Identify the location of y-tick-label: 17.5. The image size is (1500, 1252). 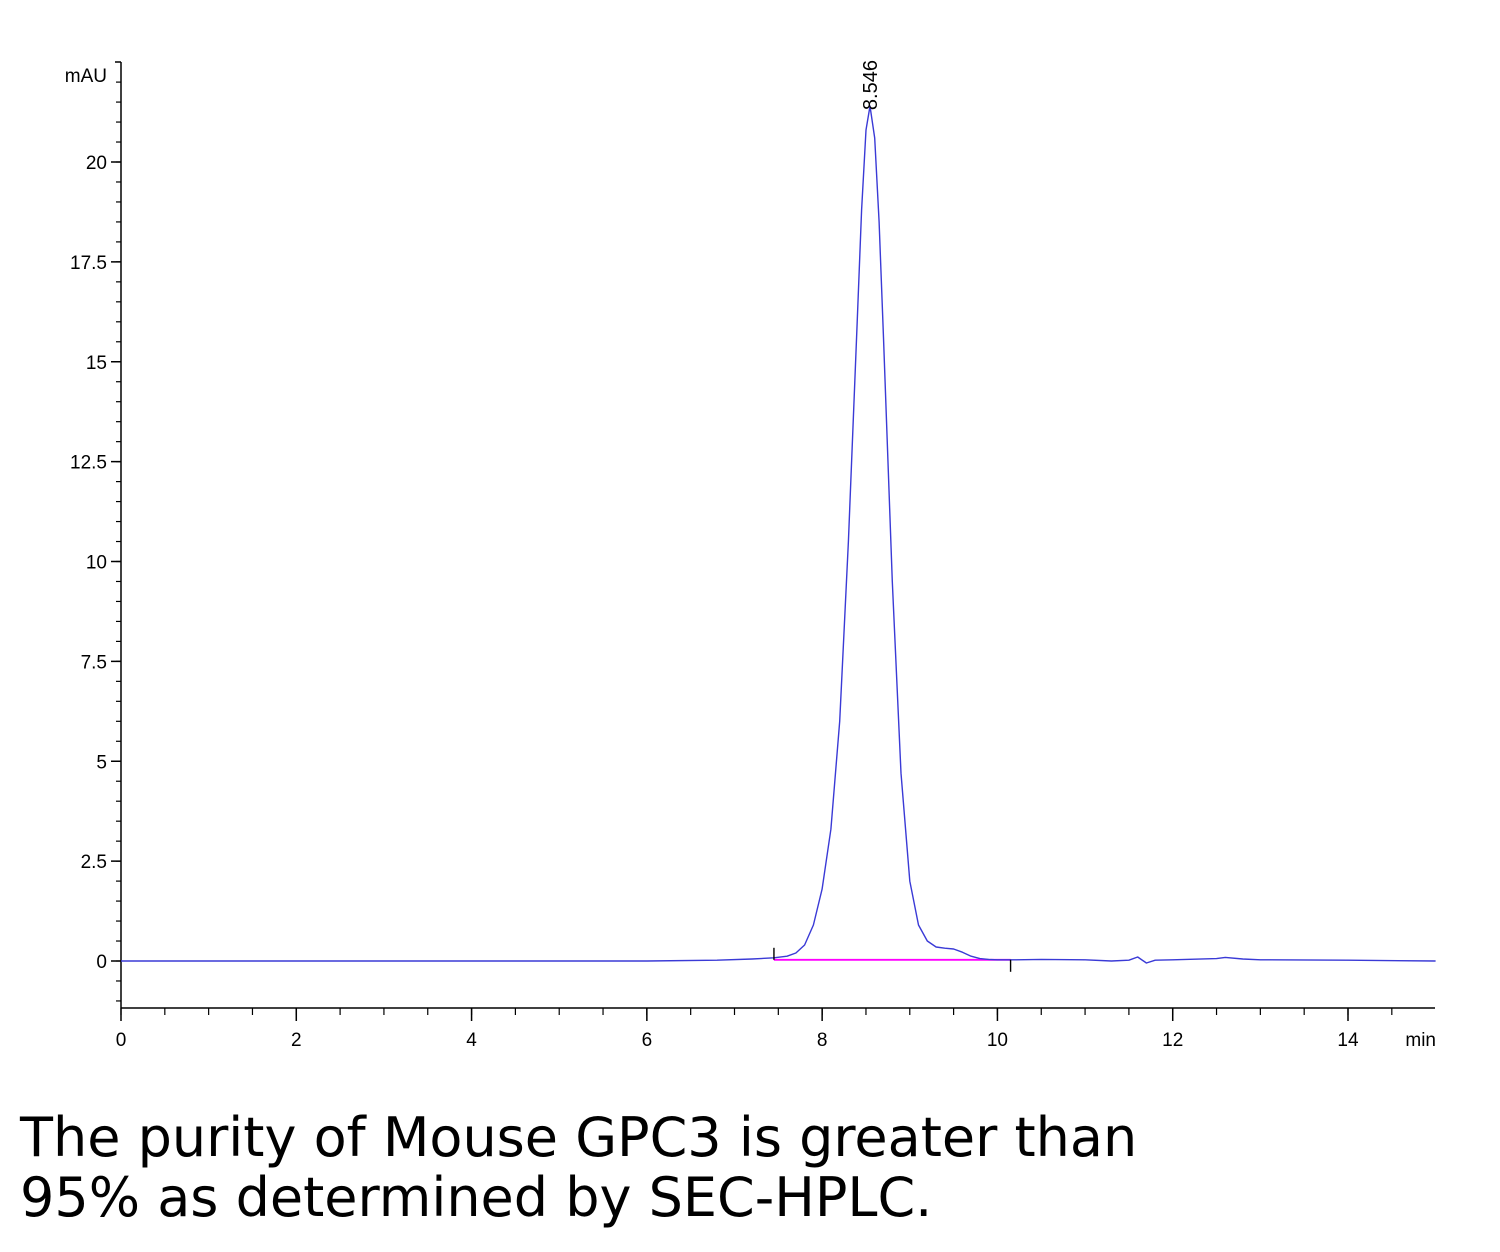
(88, 263).